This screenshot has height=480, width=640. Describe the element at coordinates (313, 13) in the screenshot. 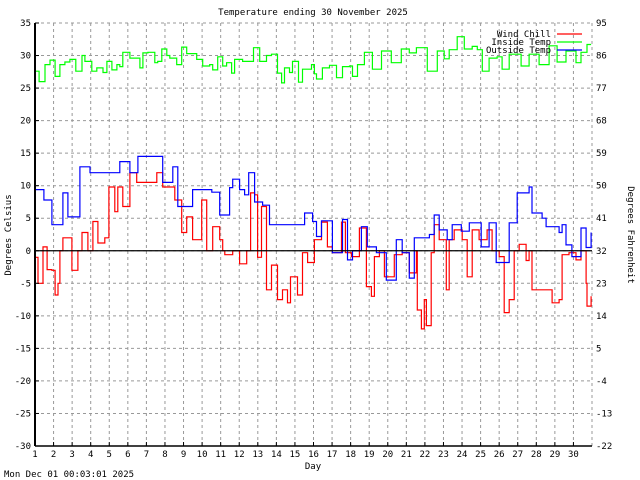

I see `chart-title: Temperature ending 30 November 2025` at that location.